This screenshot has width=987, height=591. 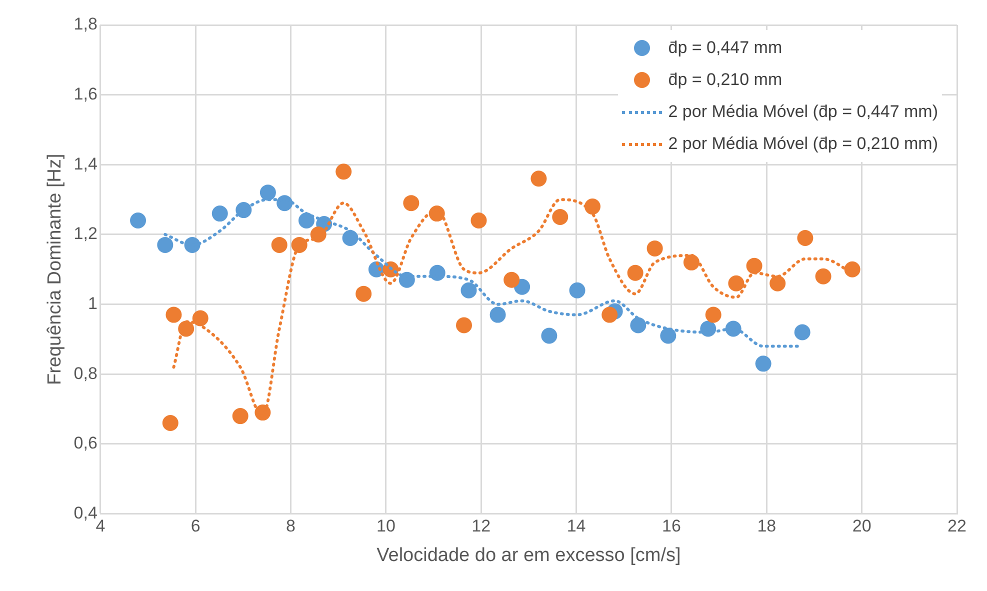 I want to click on y-tick-label: 1,4, so click(x=86, y=164).